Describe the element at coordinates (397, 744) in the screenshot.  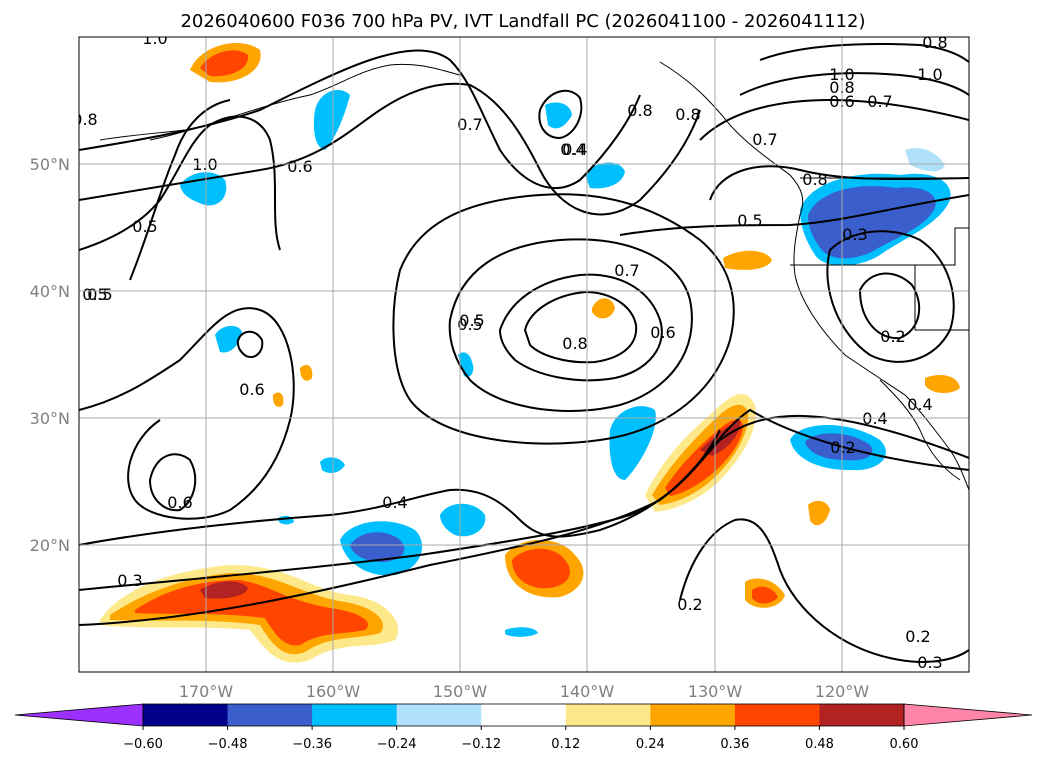
I see `colorbar-tick-label: −0.24` at that location.